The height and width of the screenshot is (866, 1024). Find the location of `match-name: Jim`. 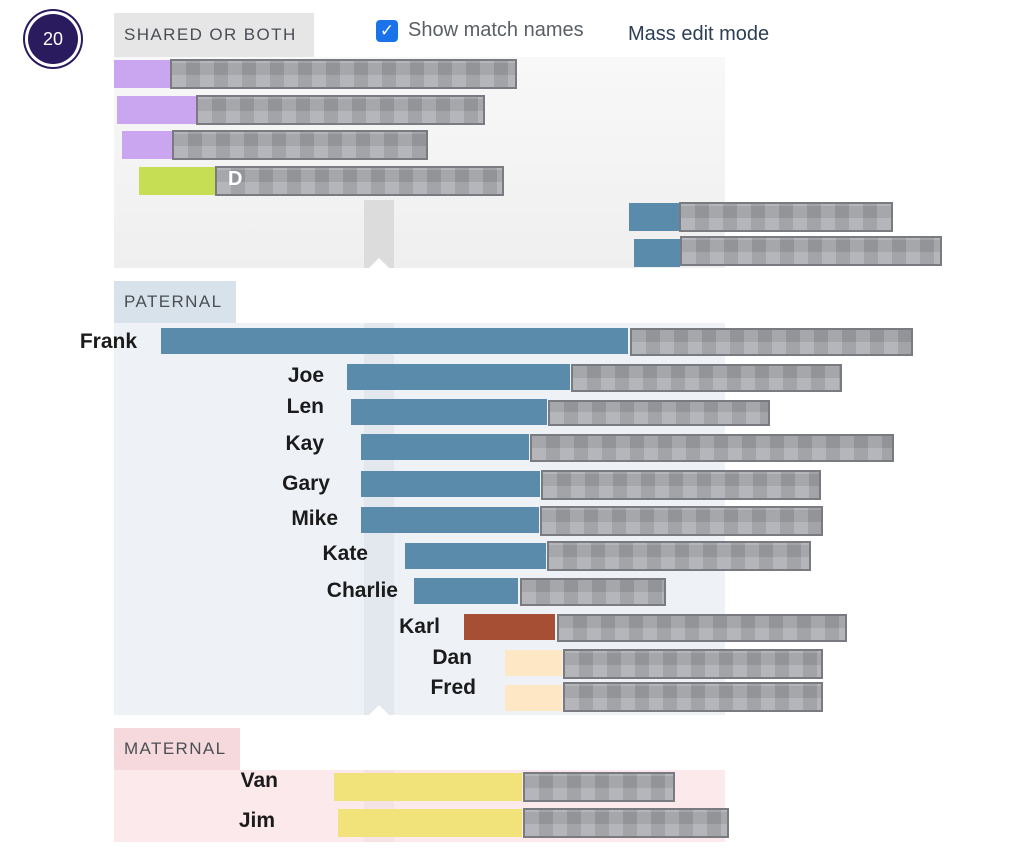

match-name: Jim is located at coordinates (256, 820).